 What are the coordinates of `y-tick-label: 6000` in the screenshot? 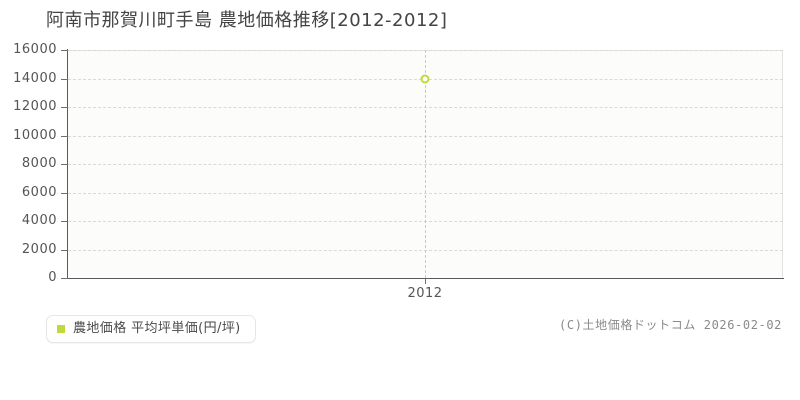 It's located at (39, 192).